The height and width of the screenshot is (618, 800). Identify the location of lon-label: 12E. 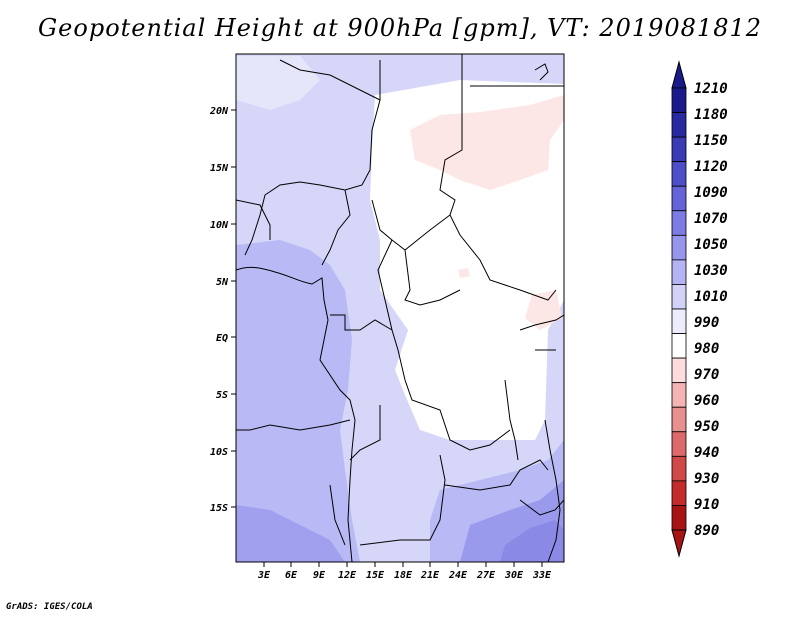
(347, 575).